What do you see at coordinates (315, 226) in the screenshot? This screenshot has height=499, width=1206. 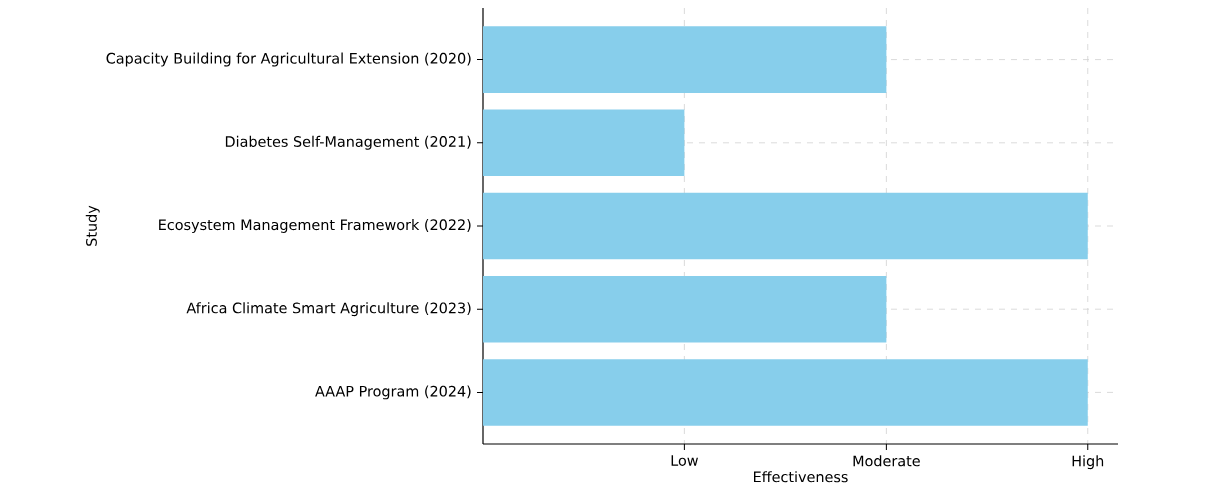 I see `y-tick-label: Ecosystem Management Framework (2022)` at bounding box center [315, 226].